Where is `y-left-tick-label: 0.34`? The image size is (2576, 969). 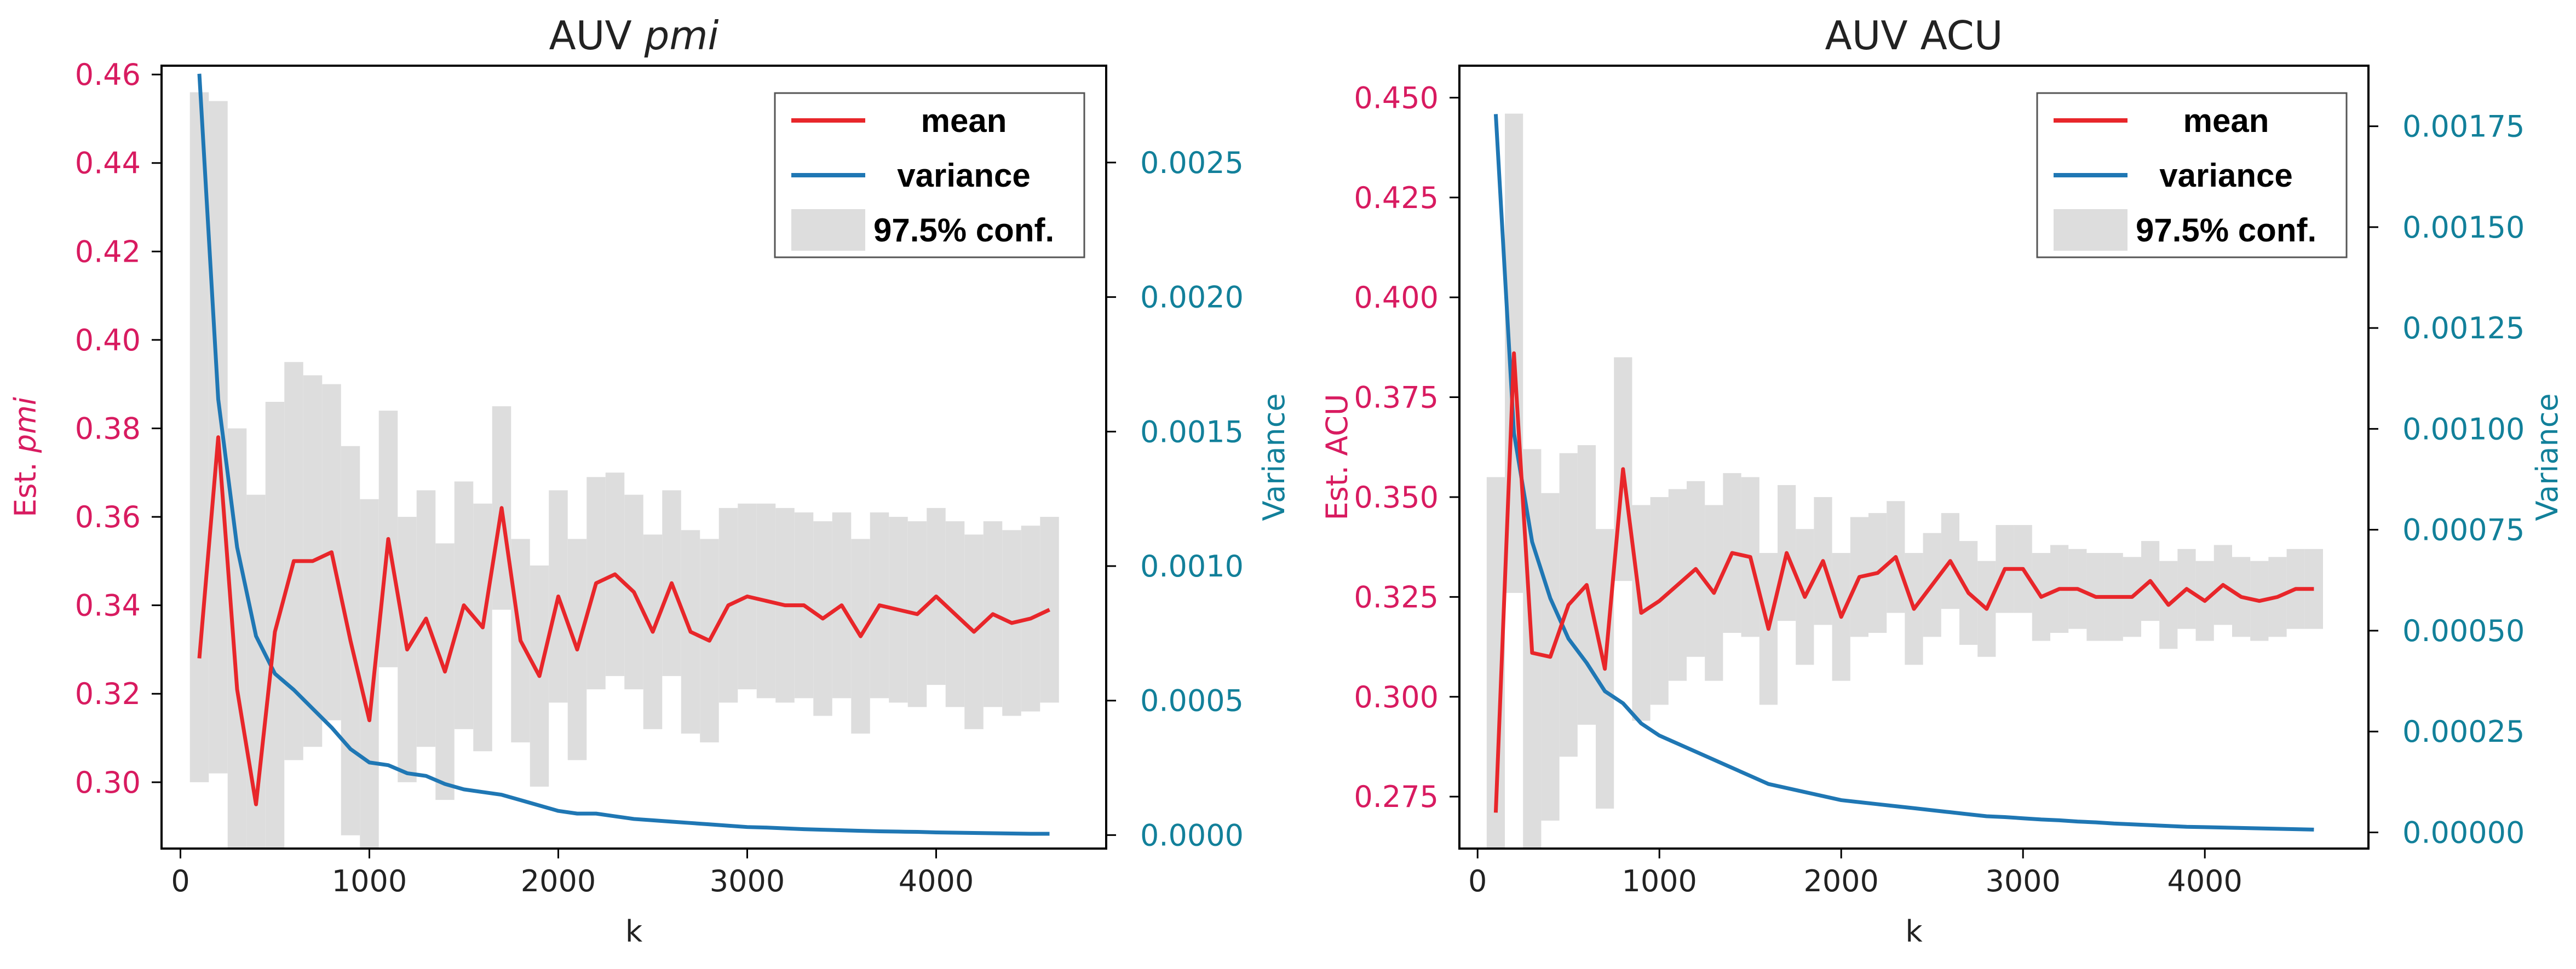 y-left-tick-label: 0.34 is located at coordinates (108, 606).